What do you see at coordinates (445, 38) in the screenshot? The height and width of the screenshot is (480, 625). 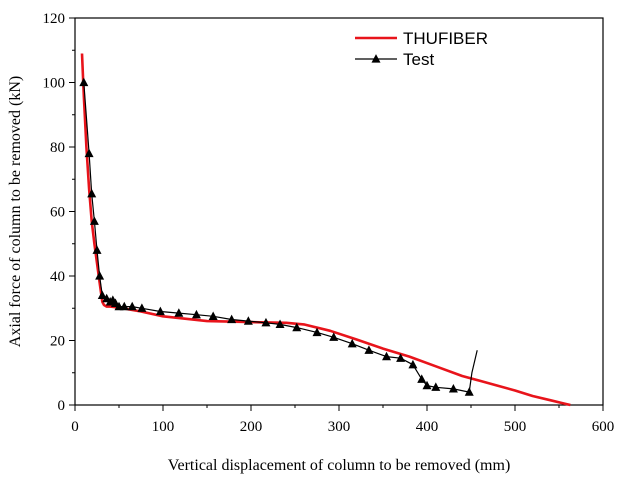 I see `legend-label-thufiber: THUFIBER` at bounding box center [445, 38].